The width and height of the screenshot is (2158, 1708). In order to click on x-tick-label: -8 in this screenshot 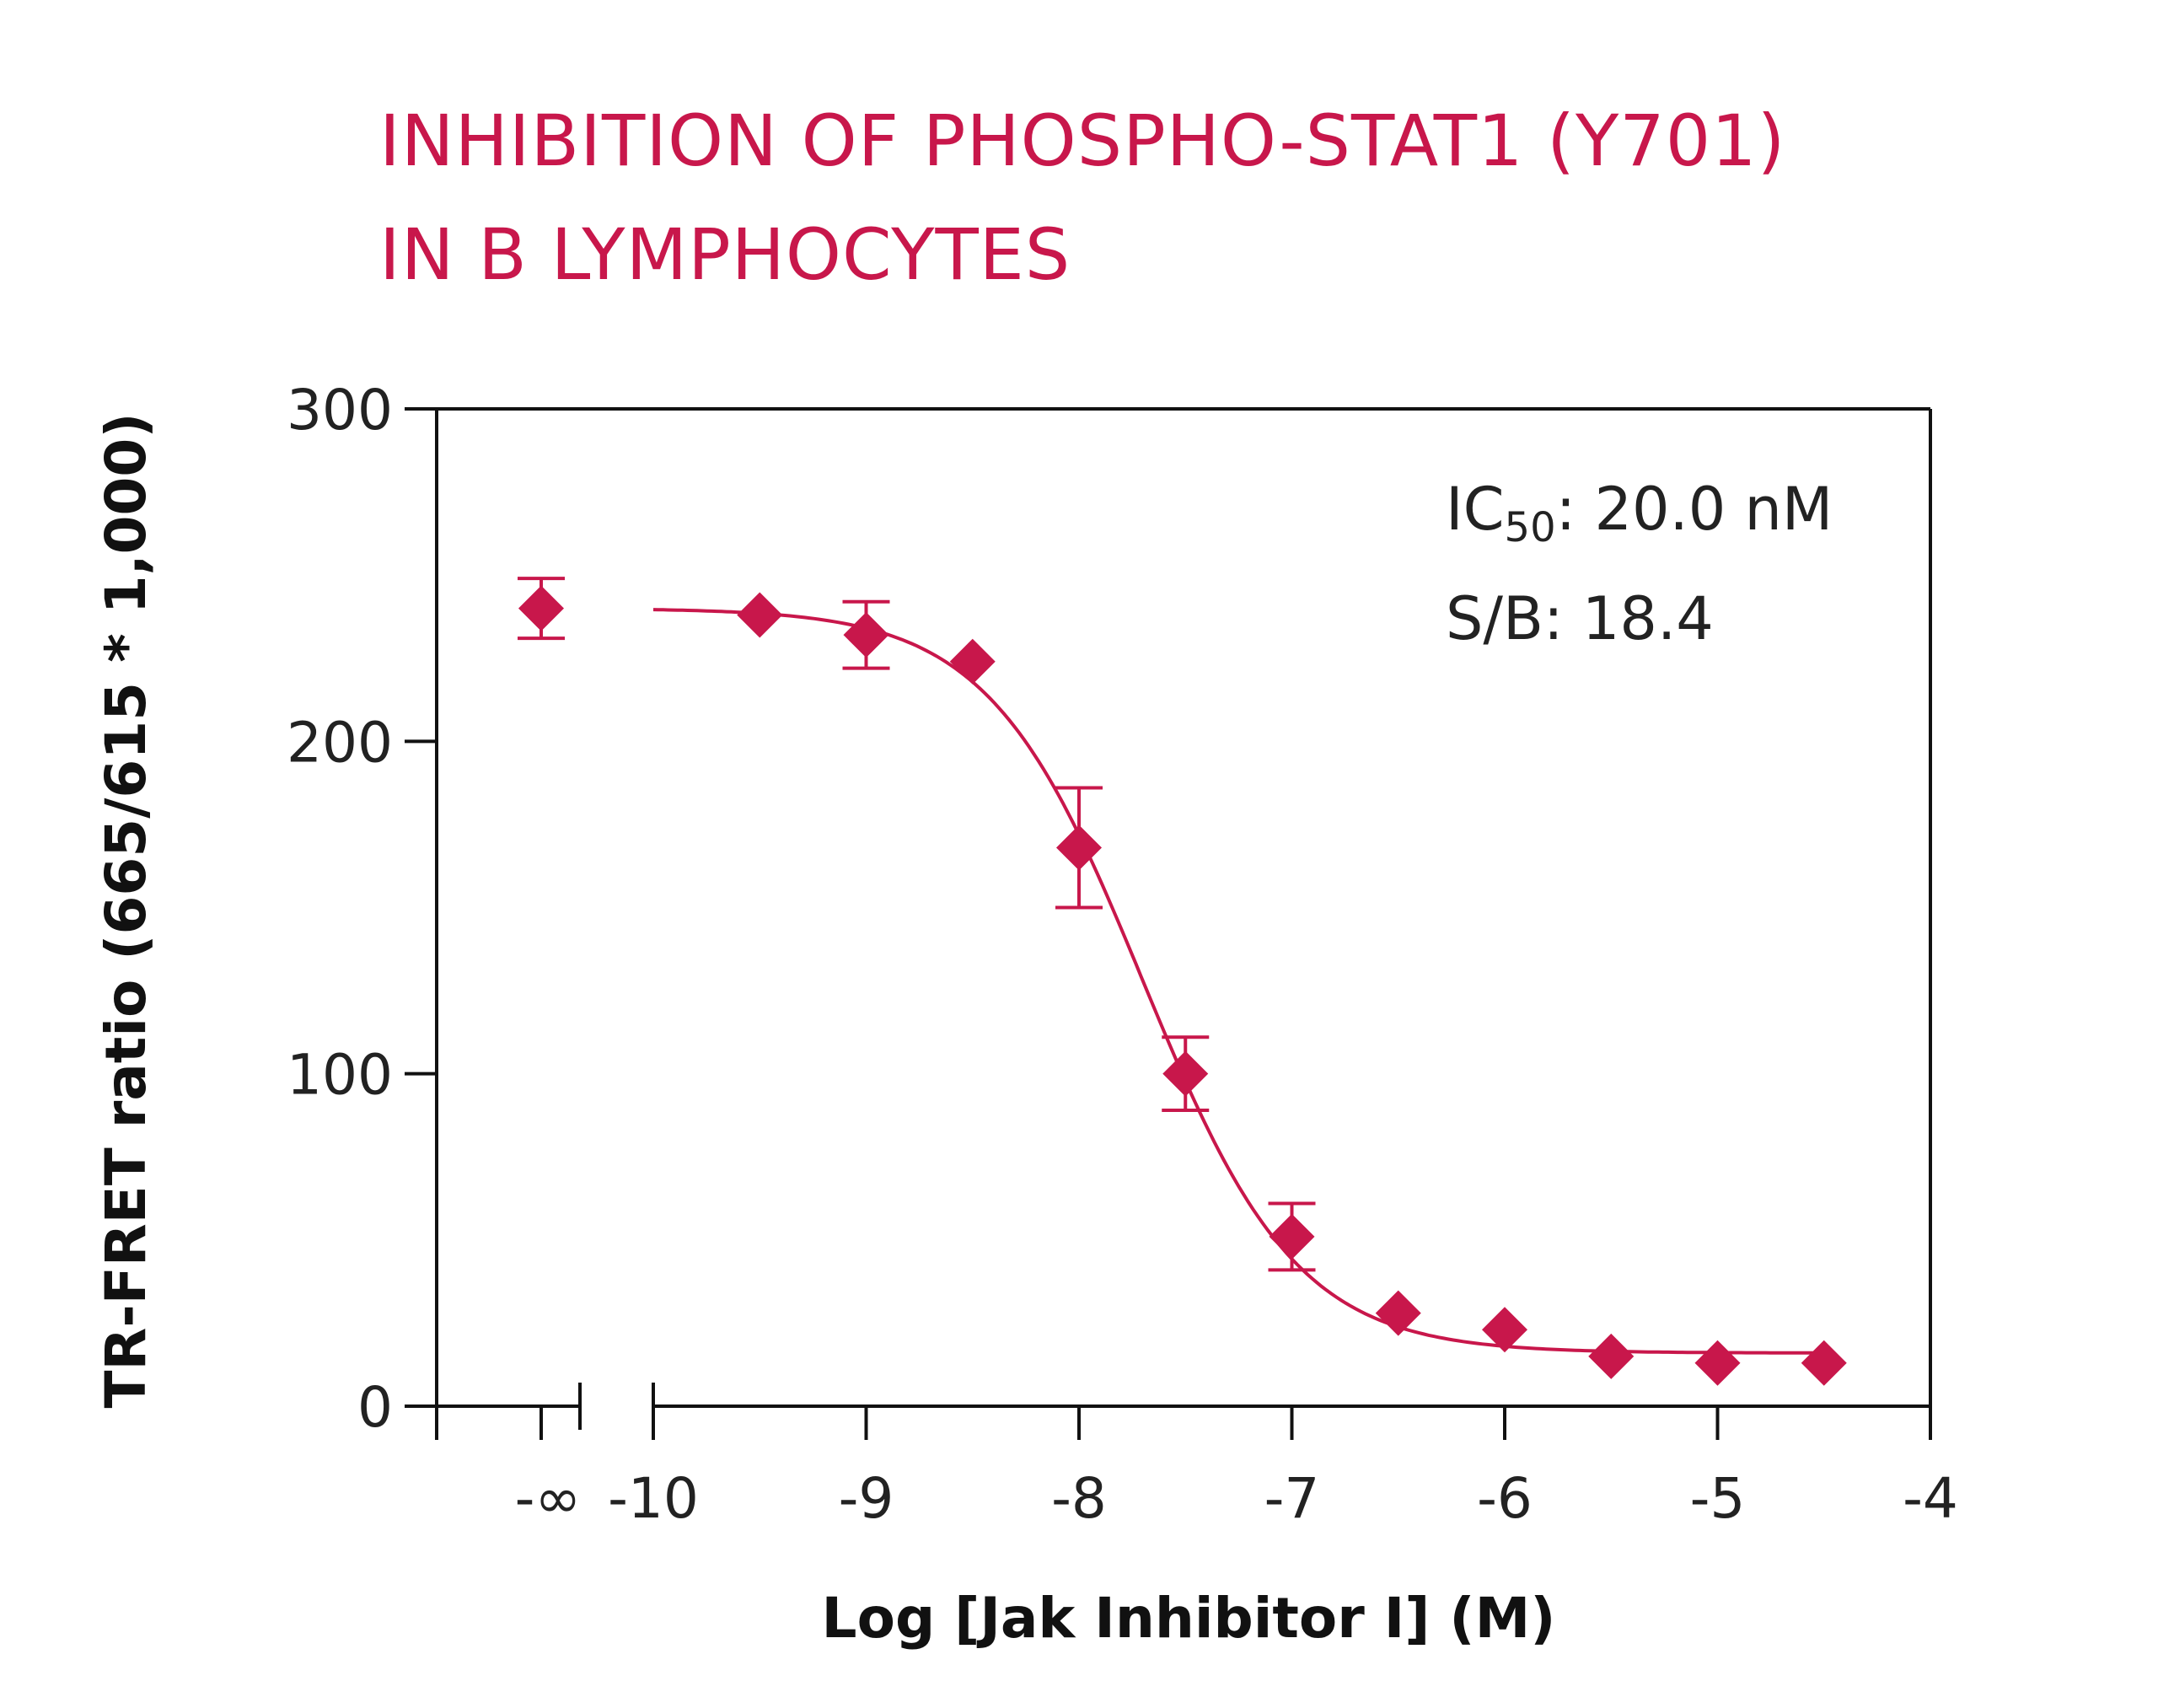, I will do `click(1079, 1499)`.